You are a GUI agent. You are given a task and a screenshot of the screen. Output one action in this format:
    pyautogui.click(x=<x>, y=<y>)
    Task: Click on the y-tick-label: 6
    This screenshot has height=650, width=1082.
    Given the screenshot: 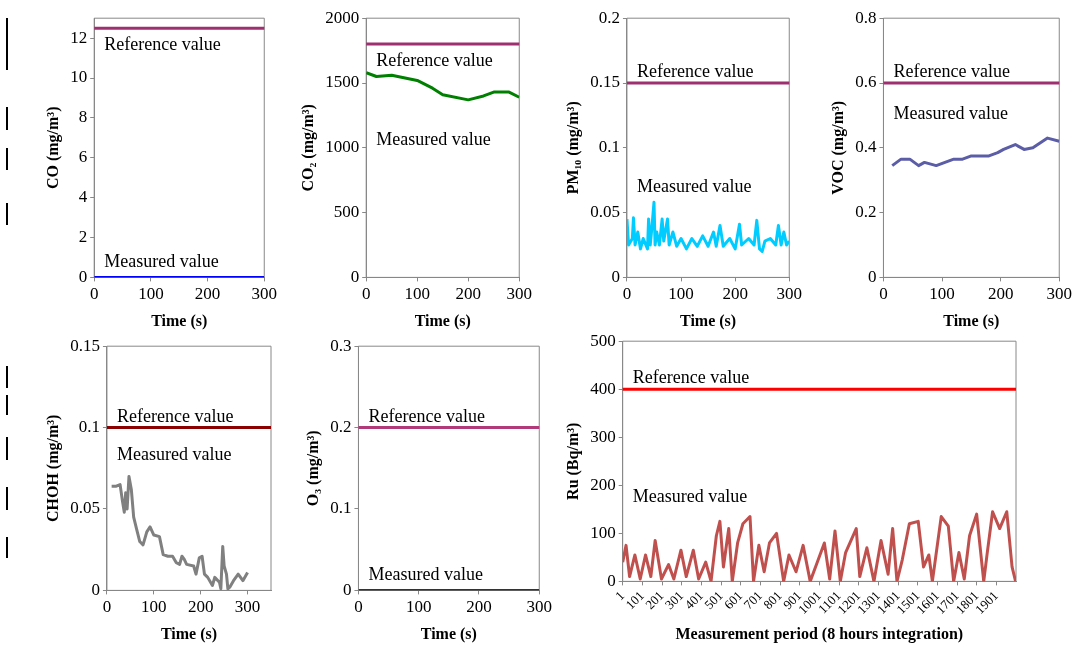 What is the action you would take?
    pyautogui.click(x=83, y=157)
    